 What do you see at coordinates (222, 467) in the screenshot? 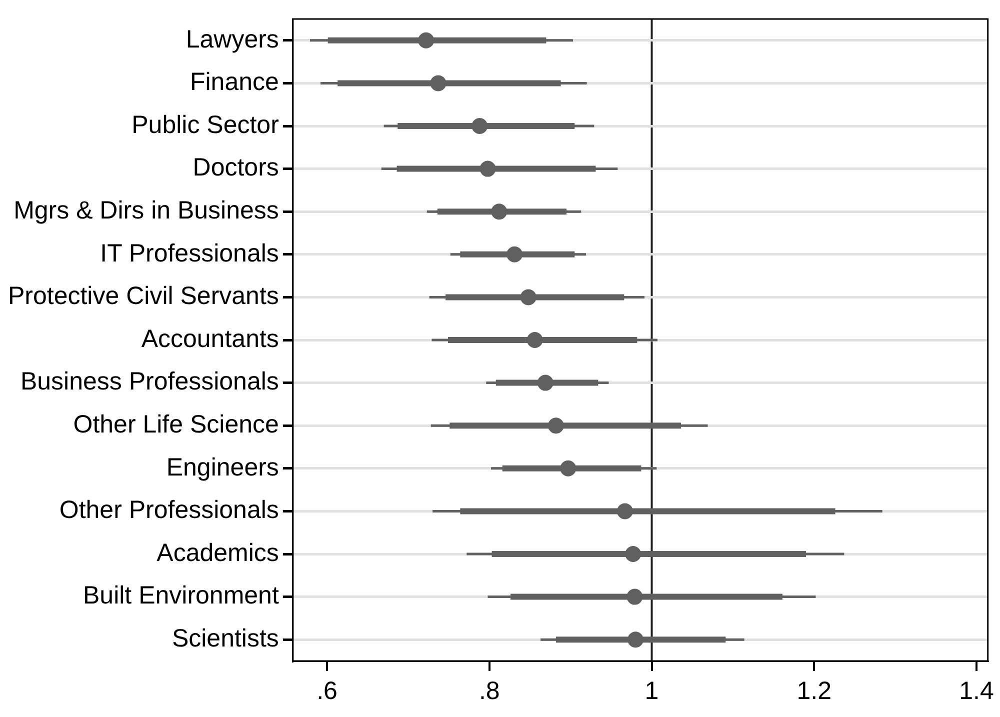
I see `y-tick-label: Engineers` at bounding box center [222, 467].